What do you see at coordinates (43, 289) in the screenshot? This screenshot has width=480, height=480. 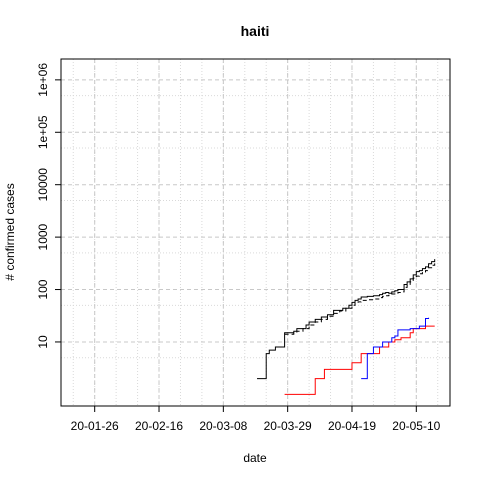 I see `y-tick-label: 100` at bounding box center [43, 289].